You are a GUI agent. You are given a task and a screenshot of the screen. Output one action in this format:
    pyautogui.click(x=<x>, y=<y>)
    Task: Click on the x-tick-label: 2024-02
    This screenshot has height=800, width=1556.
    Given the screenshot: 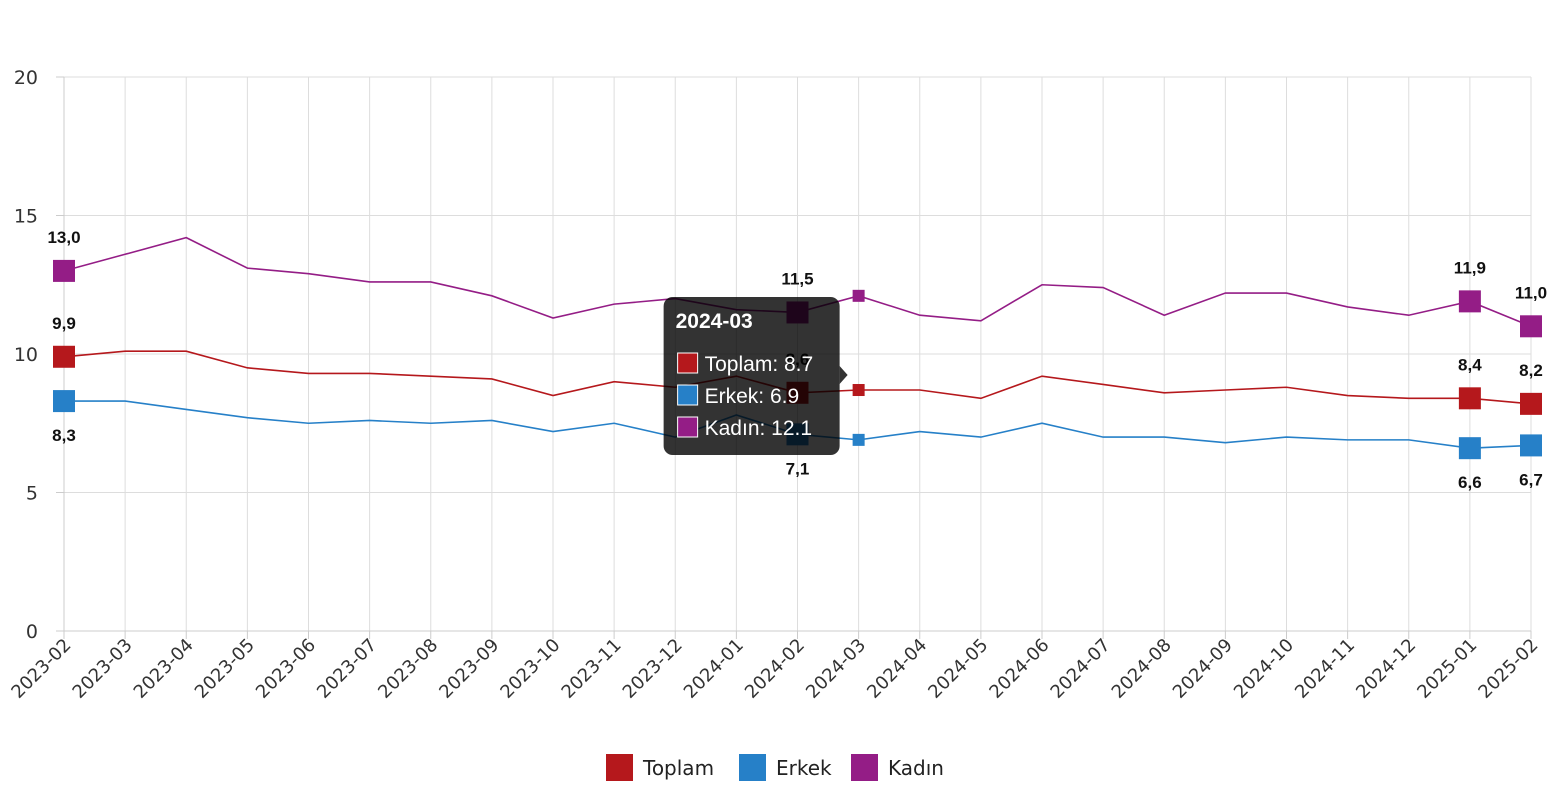 What is the action you would take?
    pyautogui.click(x=775, y=669)
    